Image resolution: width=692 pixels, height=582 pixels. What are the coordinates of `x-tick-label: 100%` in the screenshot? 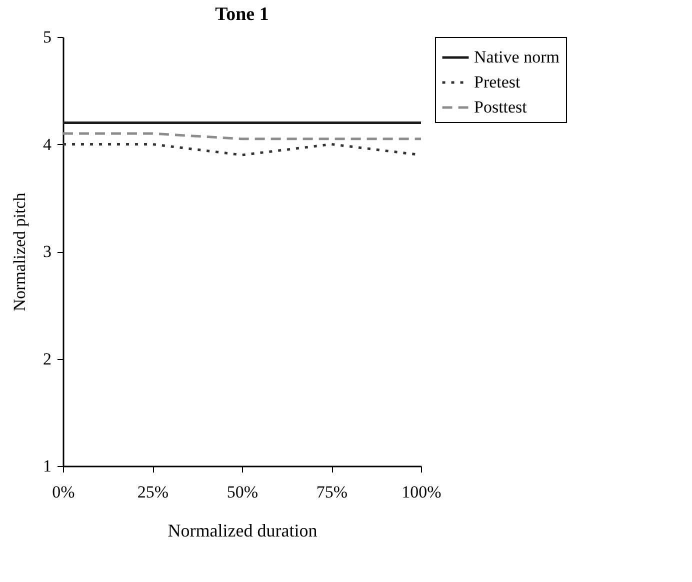 It's located at (422, 492).